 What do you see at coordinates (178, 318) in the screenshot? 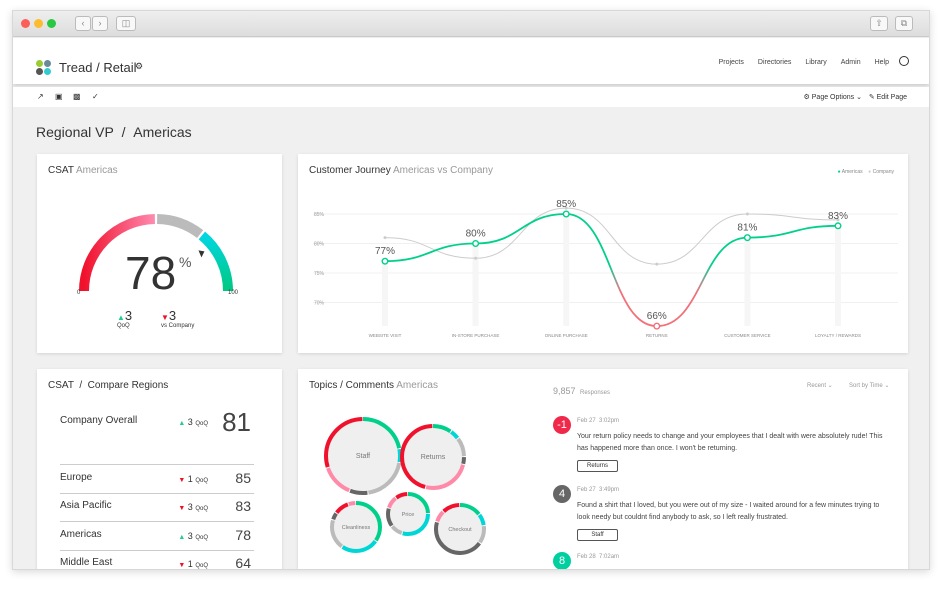
I see `vs-company-delta: ▼3 vs Company` at bounding box center [178, 318].